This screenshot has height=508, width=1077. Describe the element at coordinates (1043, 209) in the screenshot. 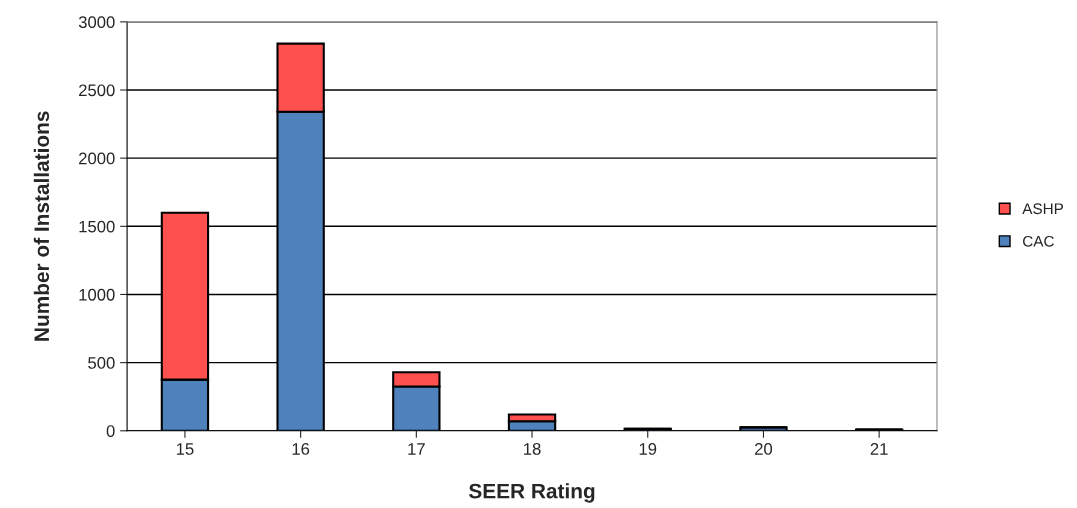

I see `legend-label: ASHP` at that location.